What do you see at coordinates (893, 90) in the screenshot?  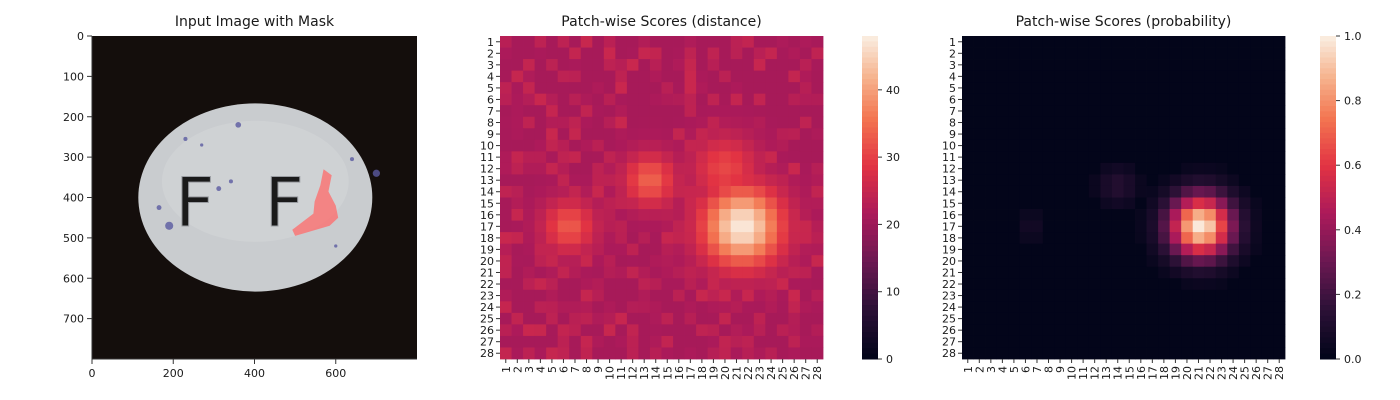 I see `colorbar-tick-label: 40` at bounding box center [893, 90].